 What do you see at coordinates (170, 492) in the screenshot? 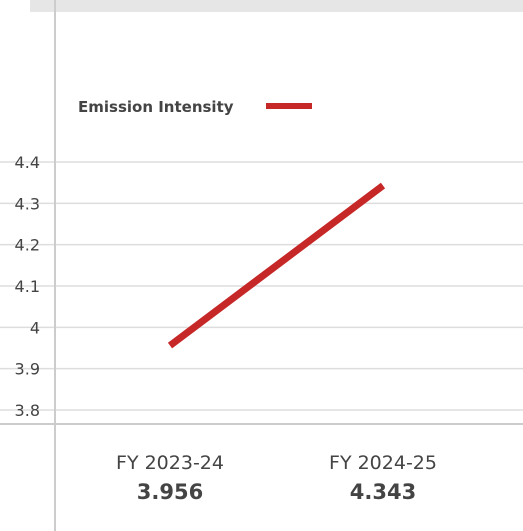
I see `data-label: 3.956` at bounding box center [170, 492].